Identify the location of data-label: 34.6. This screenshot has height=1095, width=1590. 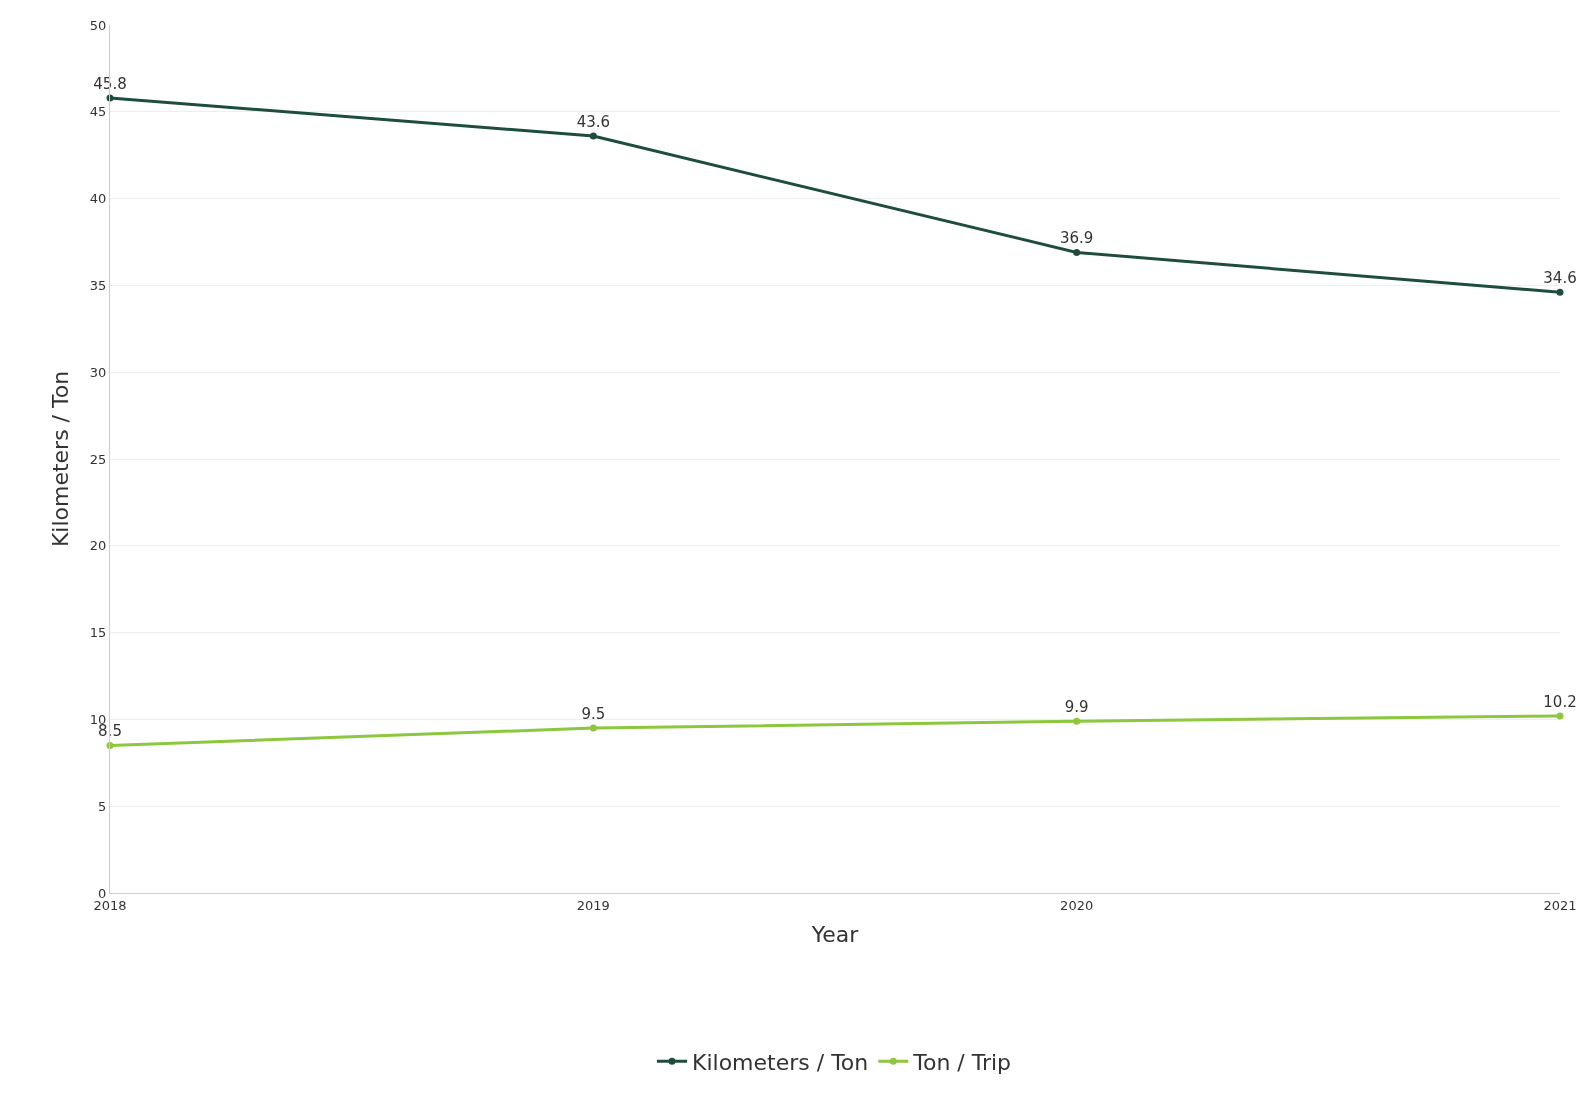
(1560, 278).